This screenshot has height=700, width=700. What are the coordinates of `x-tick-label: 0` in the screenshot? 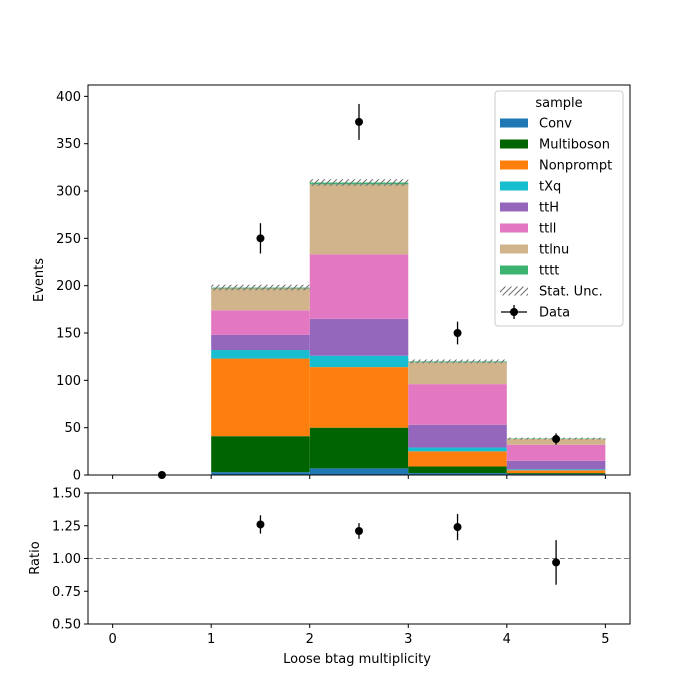 It's located at (112, 639).